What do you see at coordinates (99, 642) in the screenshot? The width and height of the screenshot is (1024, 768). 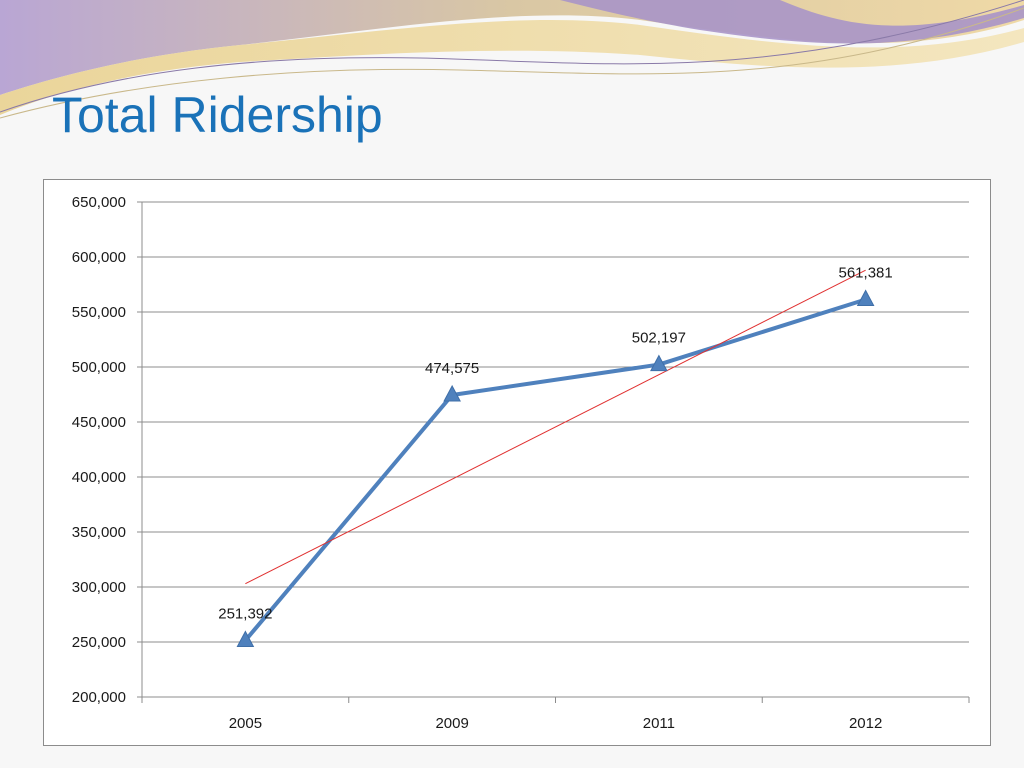 I see `y-tick-label: 250,000` at bounding box center [99, 642].